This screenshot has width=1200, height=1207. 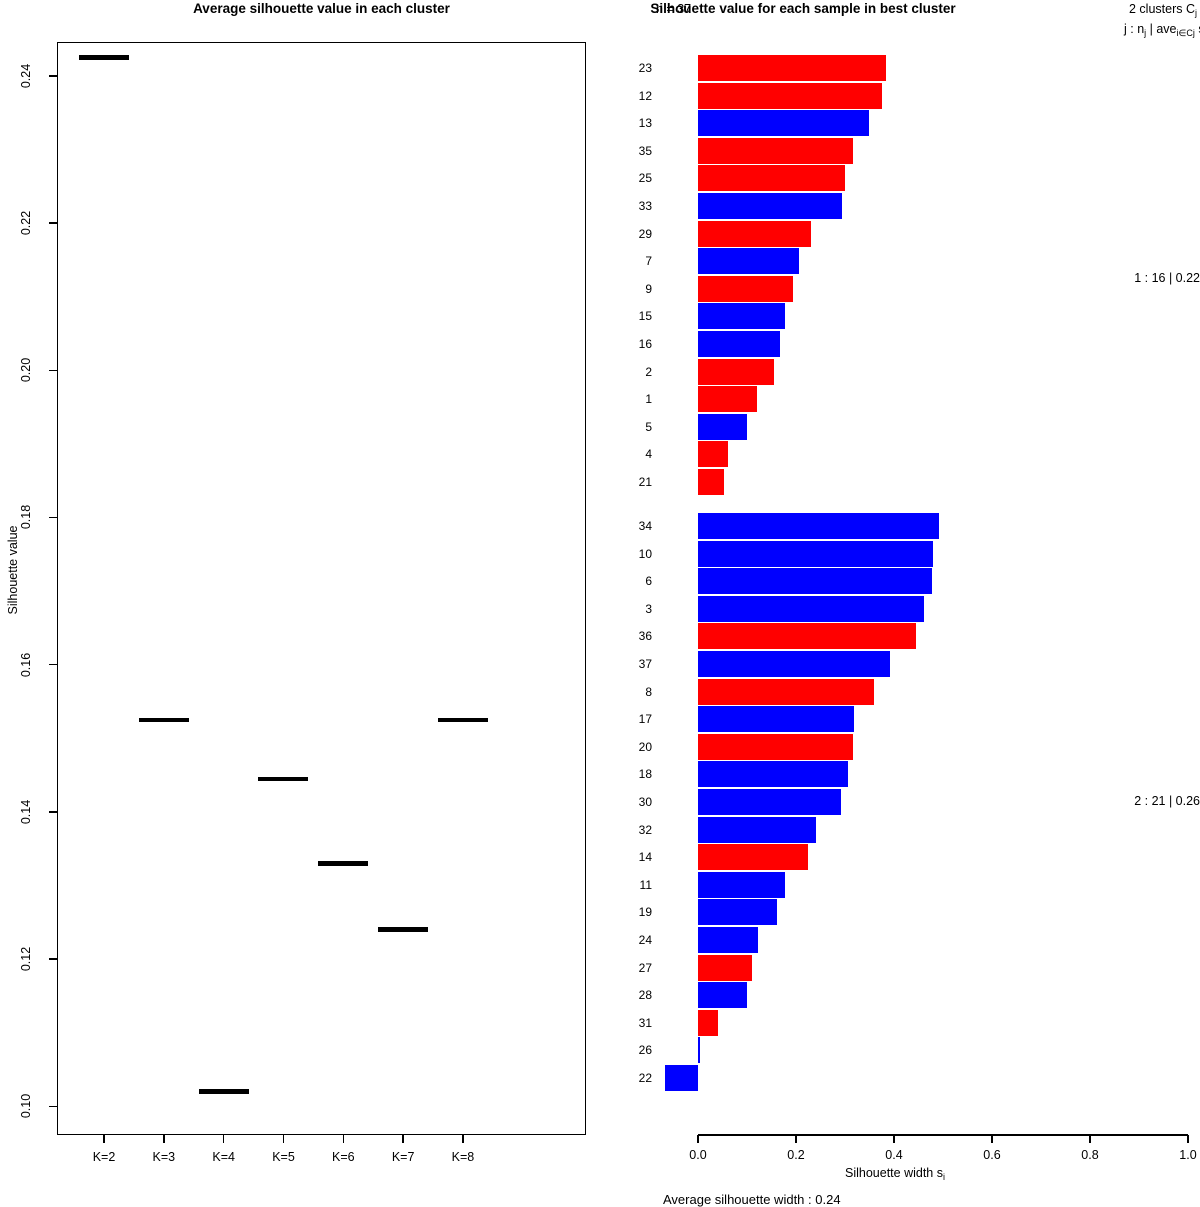 I want to click on clusters-header-line2: j : nj | avei∈Cj si, so click(x=1162, y=30).